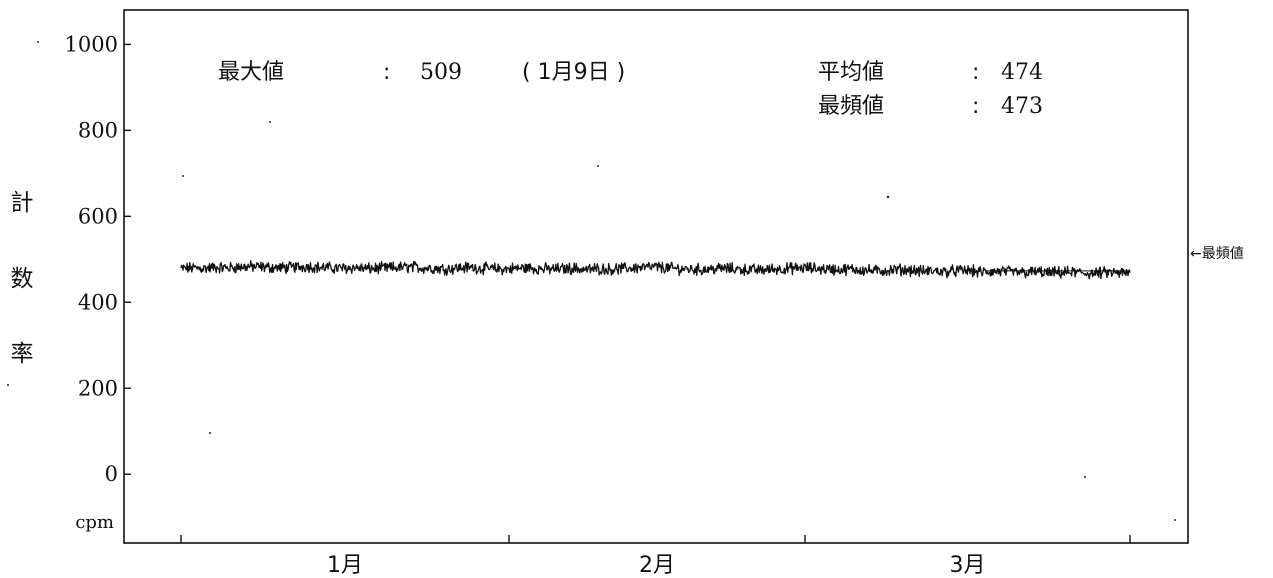 Image resolution: width=1273 pixels, height=578 pixels. What do you see at coordinates (968, 565) in the screenshot?
I see `x-tick-label: 3月` at bounding box center [968, 565].